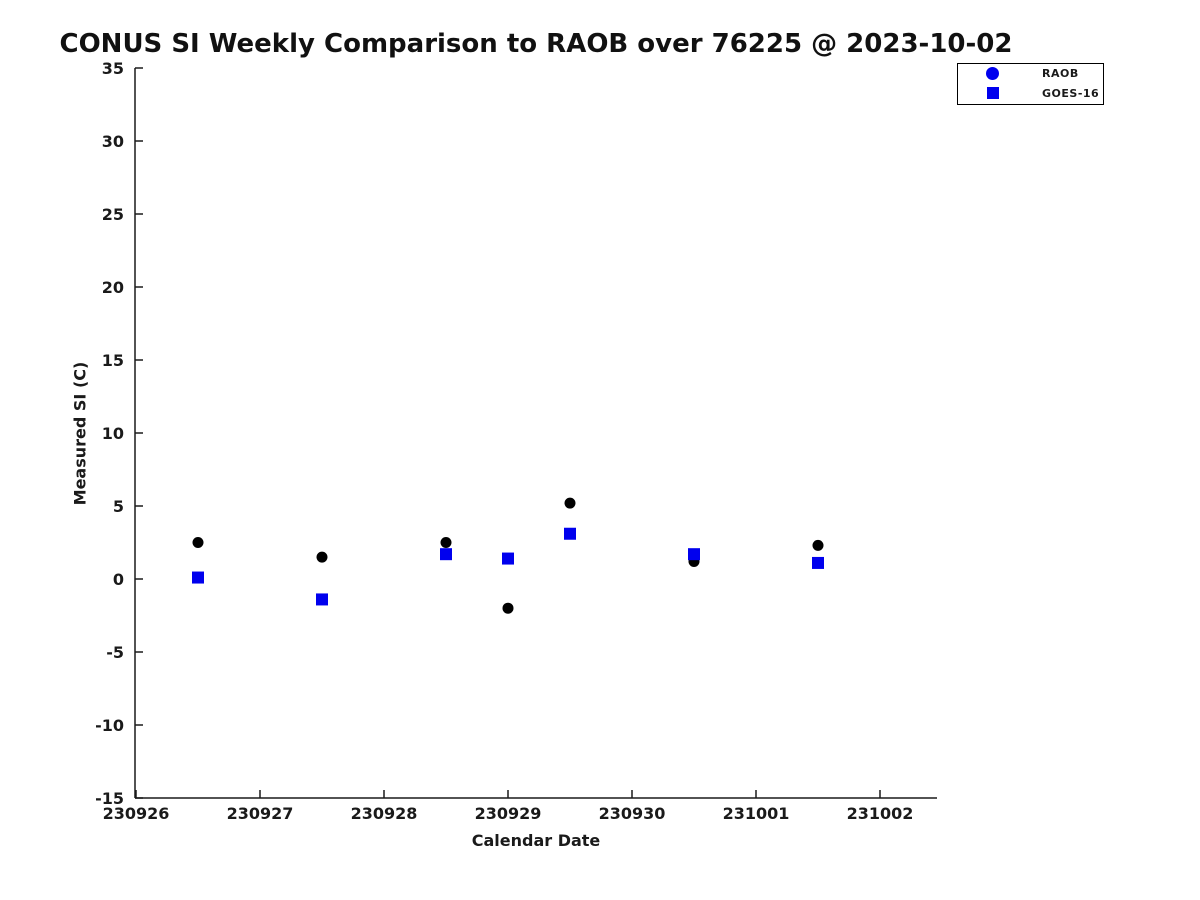 The width and height of the screenshot is (1200, 900). What do you see at coordinates (109, 798) in the screenshot?
I see `y-tick-label: -15` at bounding box center [109, 798].